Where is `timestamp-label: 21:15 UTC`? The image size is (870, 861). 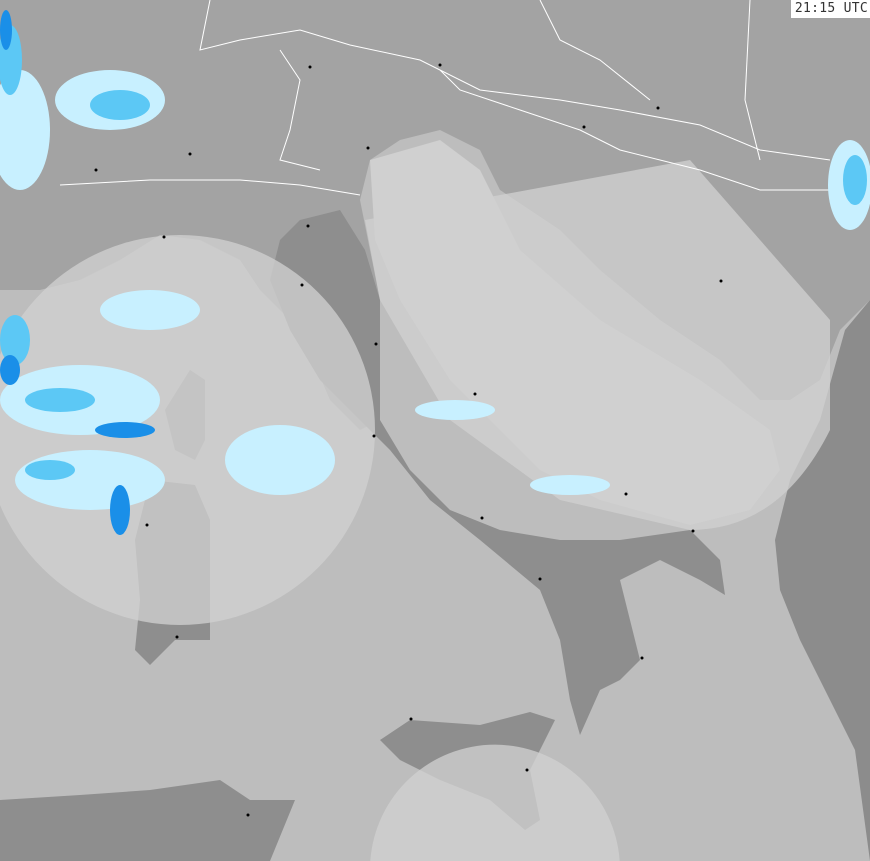 timestamp-label: 21:15 UTC is located at coordinates (830, 9).